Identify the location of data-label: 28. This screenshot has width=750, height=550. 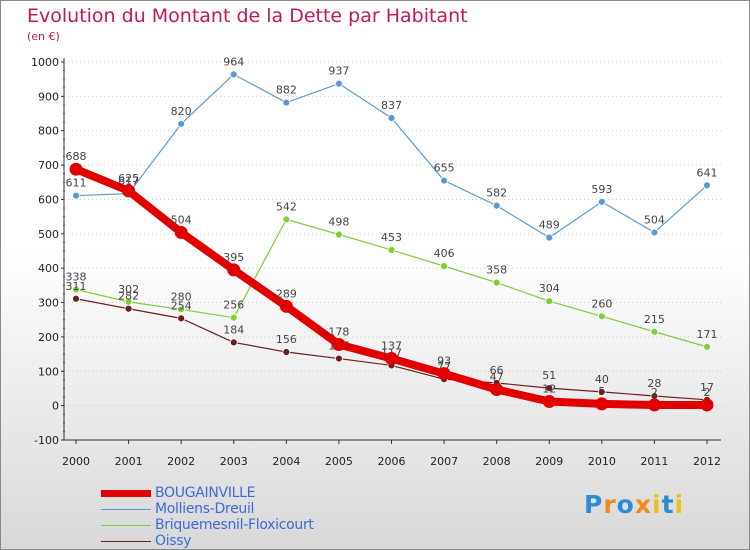
(654, 383).